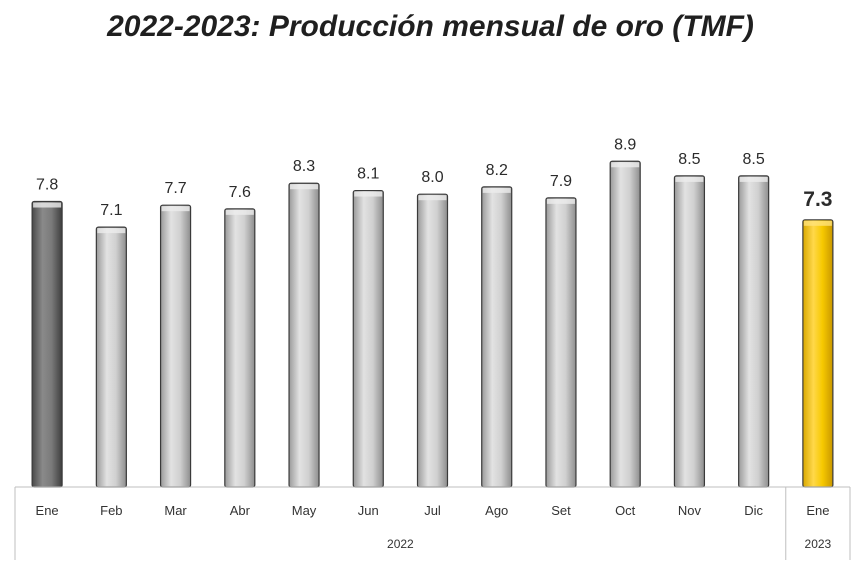 The height and width of the screenshot is (572, 861). I want to click on value-label-7: 8.0, so click(432, 177).